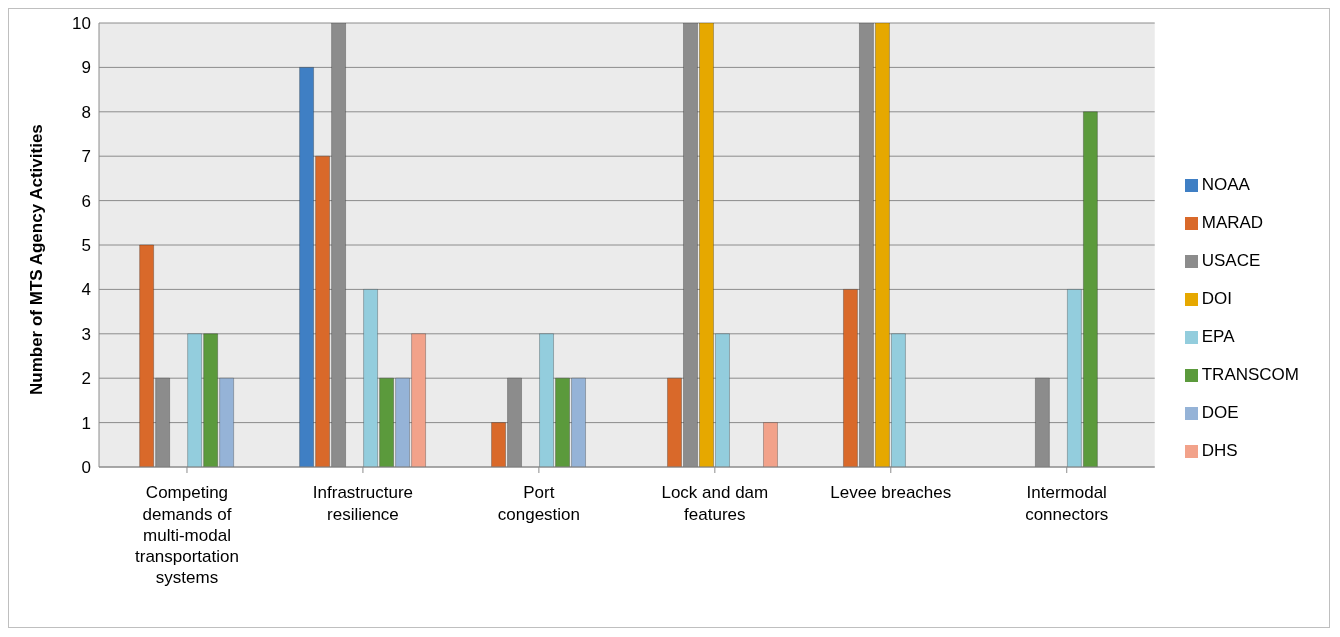  I want to click on legend-label: NOAA, so click(1225, 184).